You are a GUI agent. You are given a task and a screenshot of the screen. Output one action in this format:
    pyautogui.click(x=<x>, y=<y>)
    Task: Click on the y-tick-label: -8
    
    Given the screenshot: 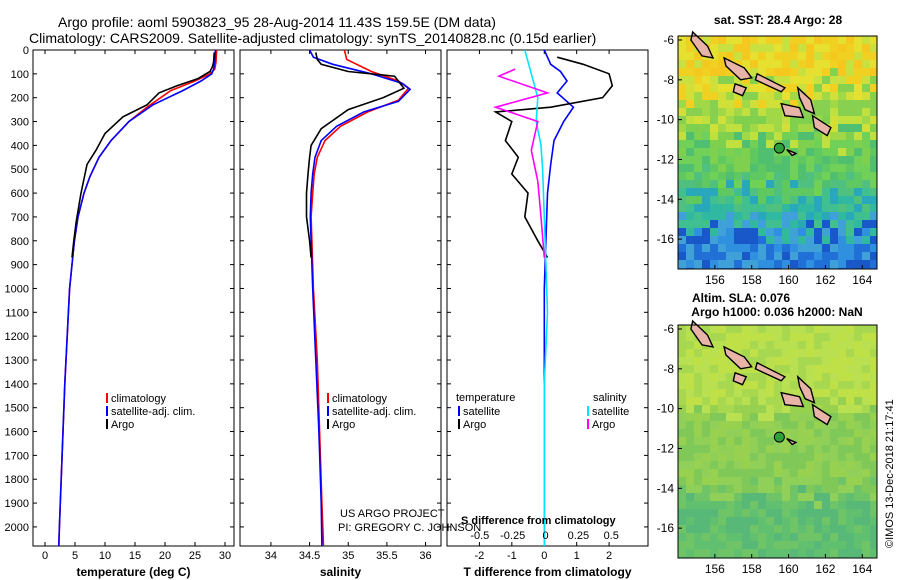 What is the action you would take?
    pyautogui.click(x=668, y=80)
    